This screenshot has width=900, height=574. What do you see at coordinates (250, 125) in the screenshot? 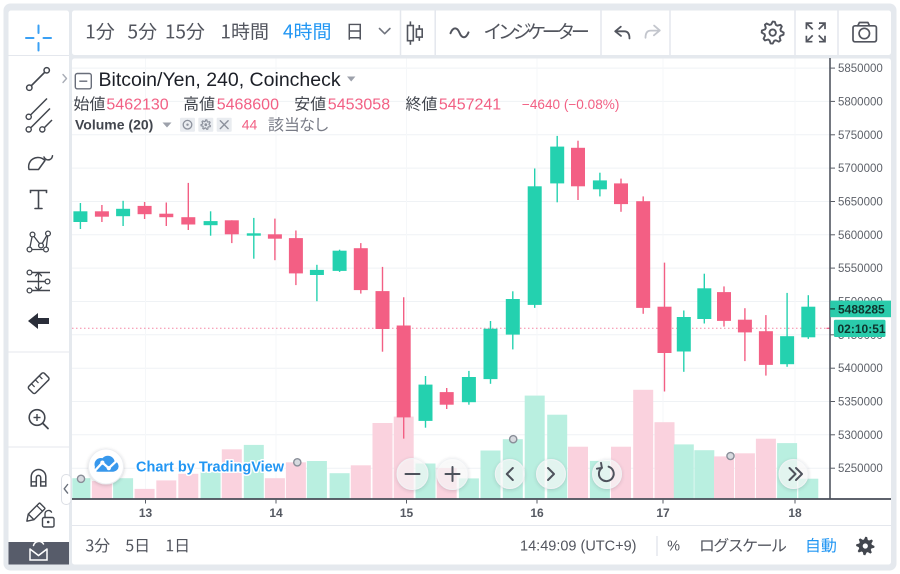
I see `svg-text: 44` at bounding box center [250, 125].